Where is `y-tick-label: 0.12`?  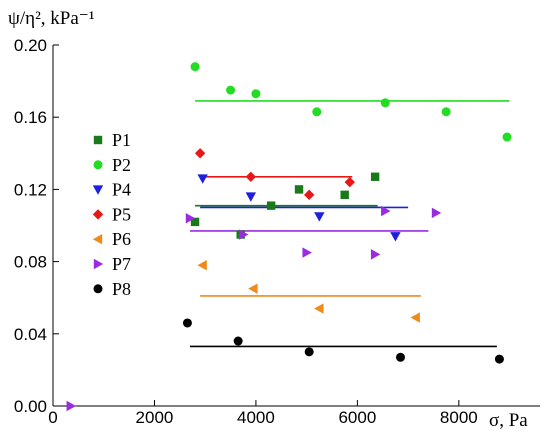
y-tick-label: 0.12 is located at coordinates (30, 189).